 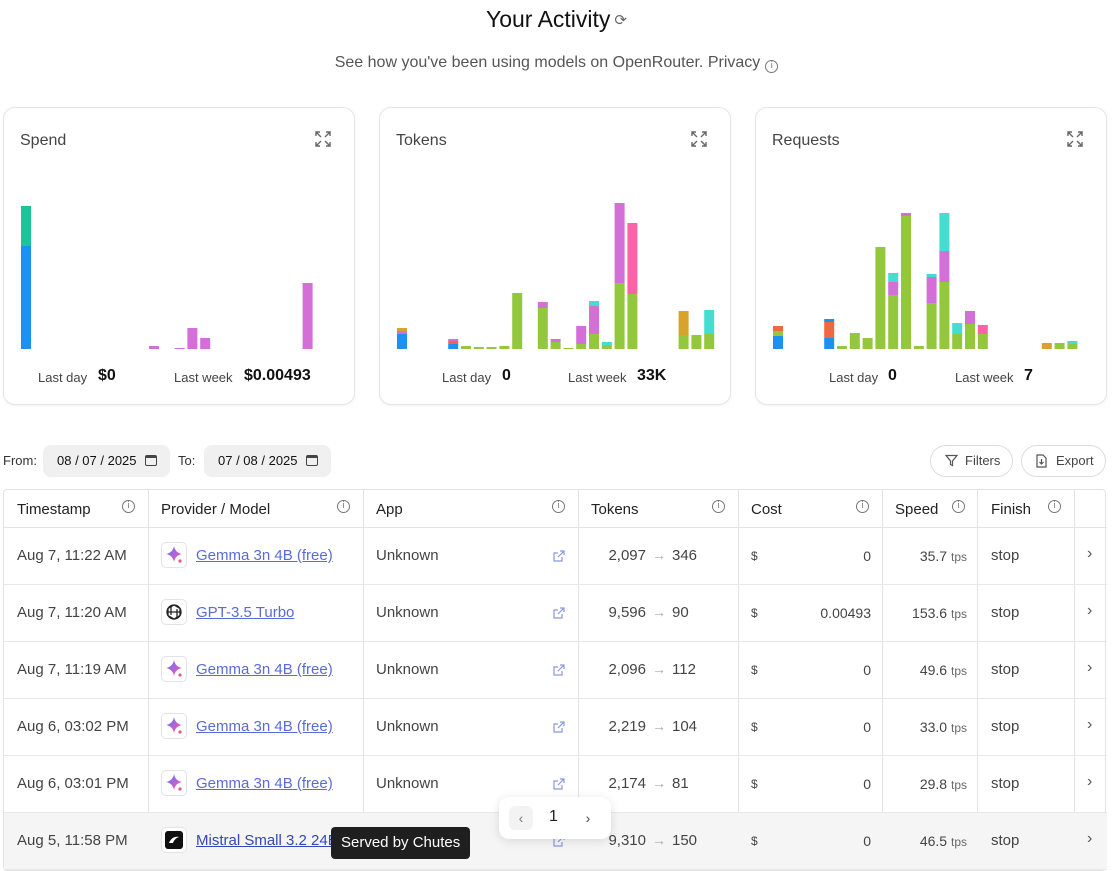 What do you see at coordinates (597, 377) in the screenshot?
I see `last-week-label: Last week` at bounding box center [597, 377].